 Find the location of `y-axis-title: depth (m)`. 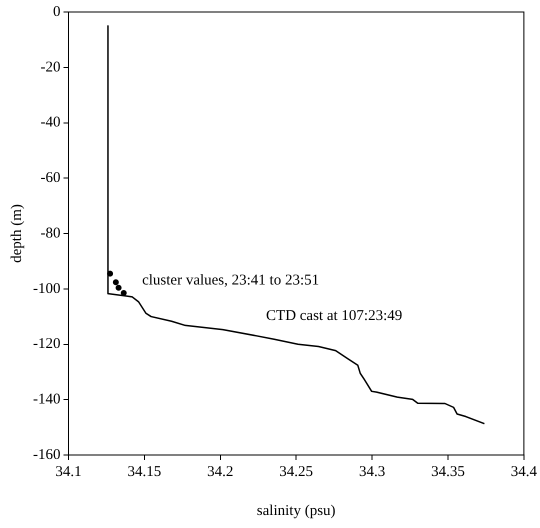

y-axis-title: depth (m) is located at coordinates (16, 233).